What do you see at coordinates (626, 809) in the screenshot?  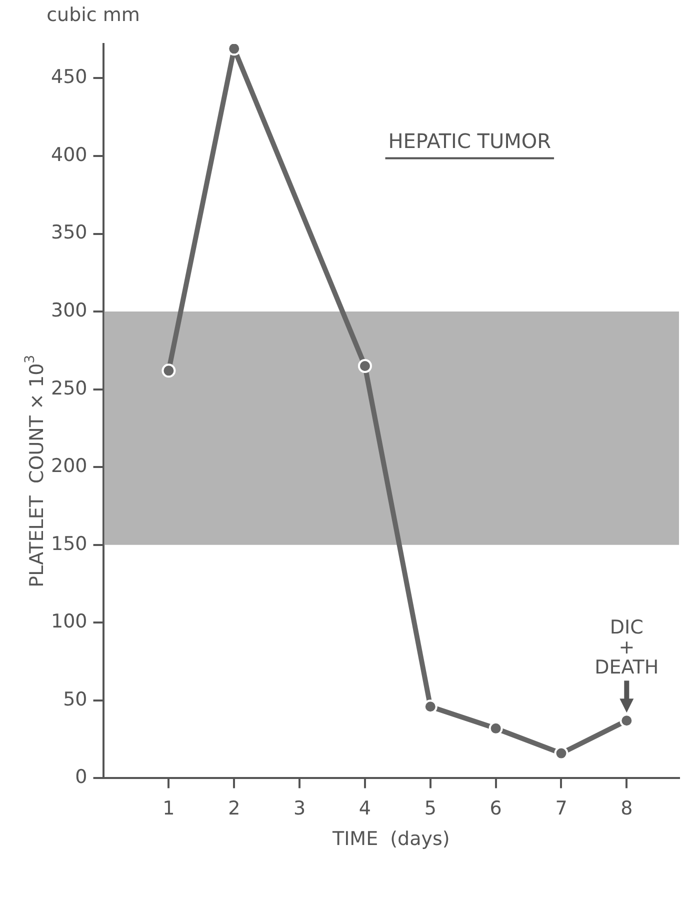 I see `x-tick-label: 8` at bounding box center [626, 809].